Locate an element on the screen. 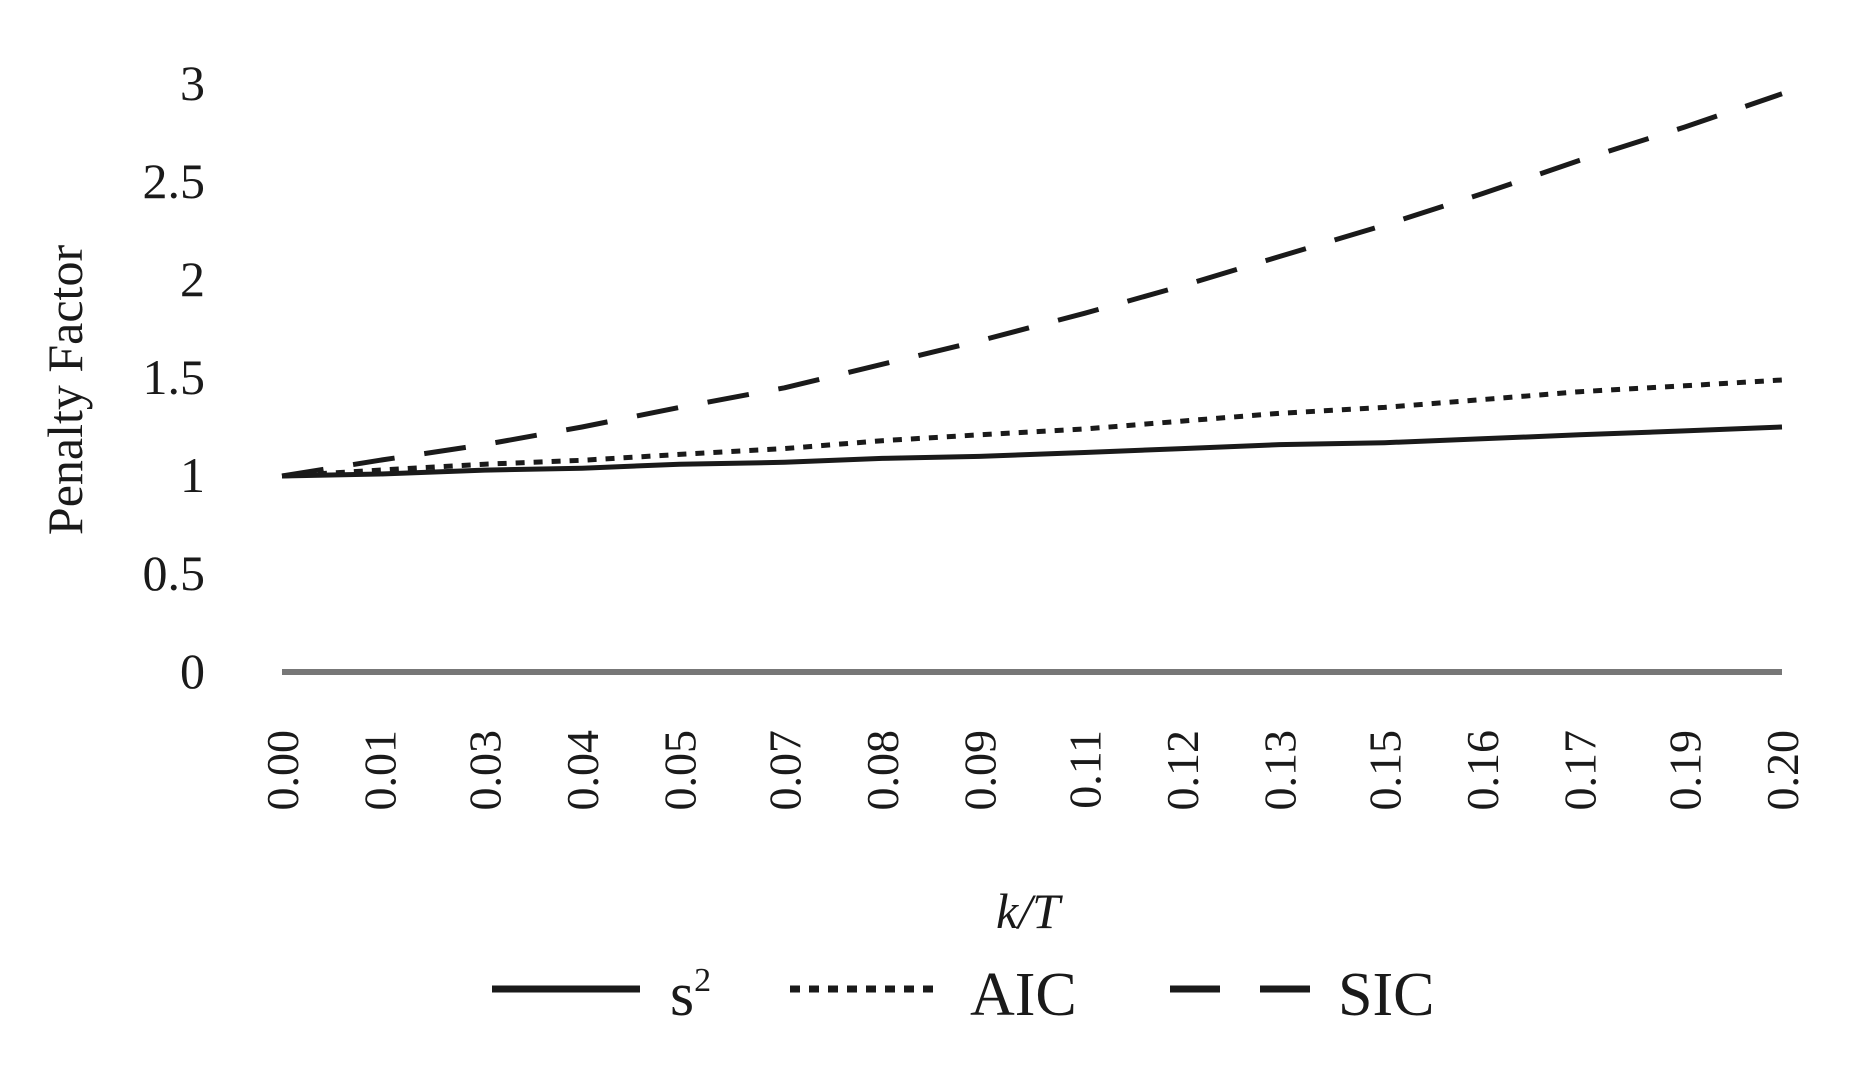  x-tick-label: 0.01 is located at coordinates (380, 770).